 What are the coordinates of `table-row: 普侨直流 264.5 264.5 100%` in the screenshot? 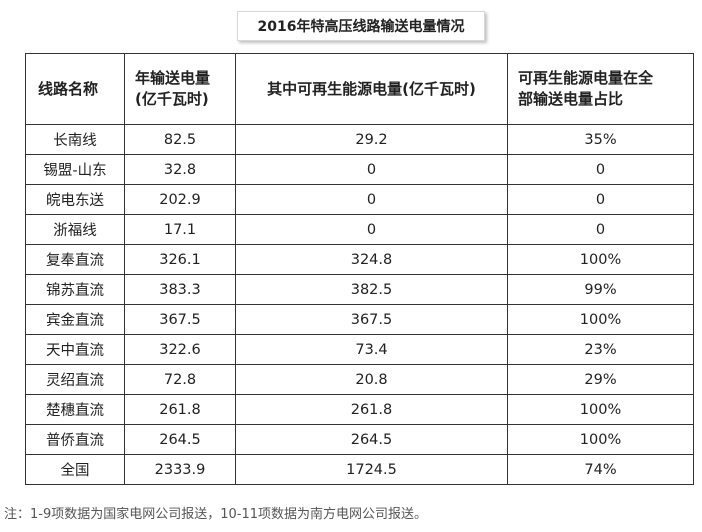 It's located at (359, 439).